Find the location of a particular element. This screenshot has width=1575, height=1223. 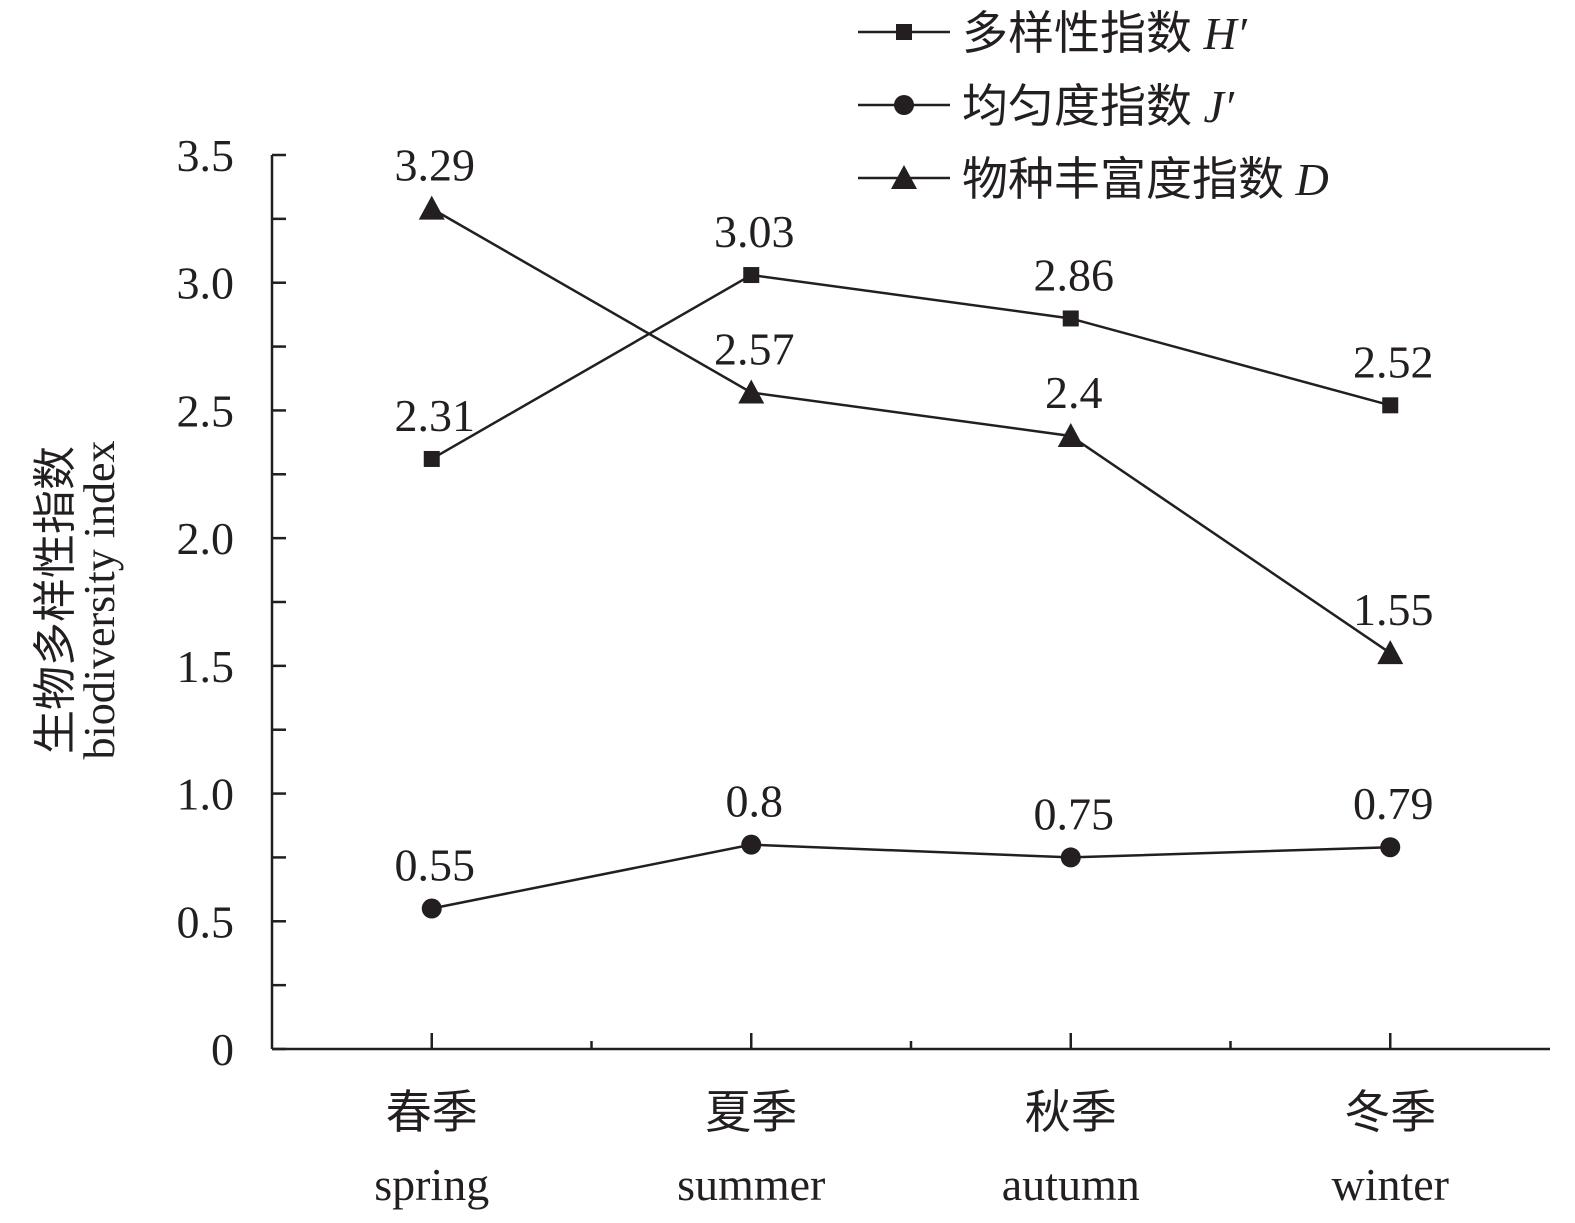

data-label-triangle: 3.29 is located at coordinates (435, 165).